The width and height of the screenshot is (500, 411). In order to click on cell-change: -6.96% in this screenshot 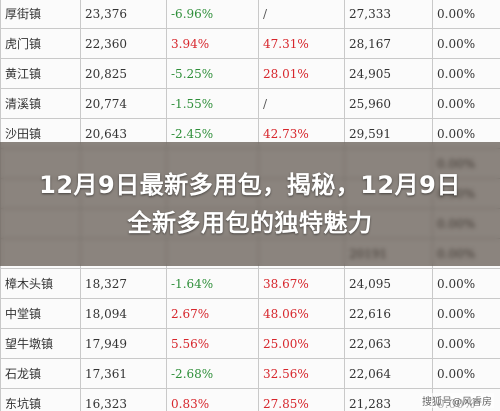, I will do `click(212, 14)`.